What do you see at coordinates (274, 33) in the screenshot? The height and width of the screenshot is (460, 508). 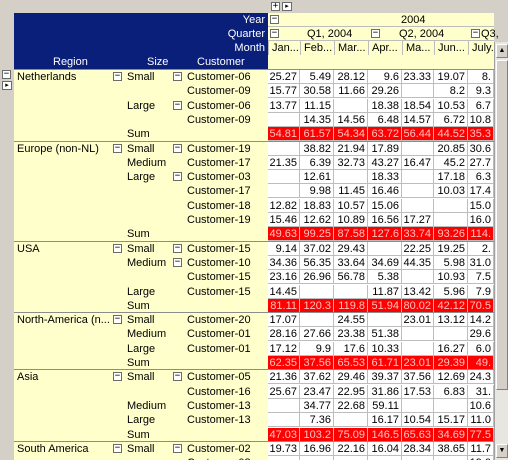 I see `collapse-q1-button: −` at bounding box center [274, 33].